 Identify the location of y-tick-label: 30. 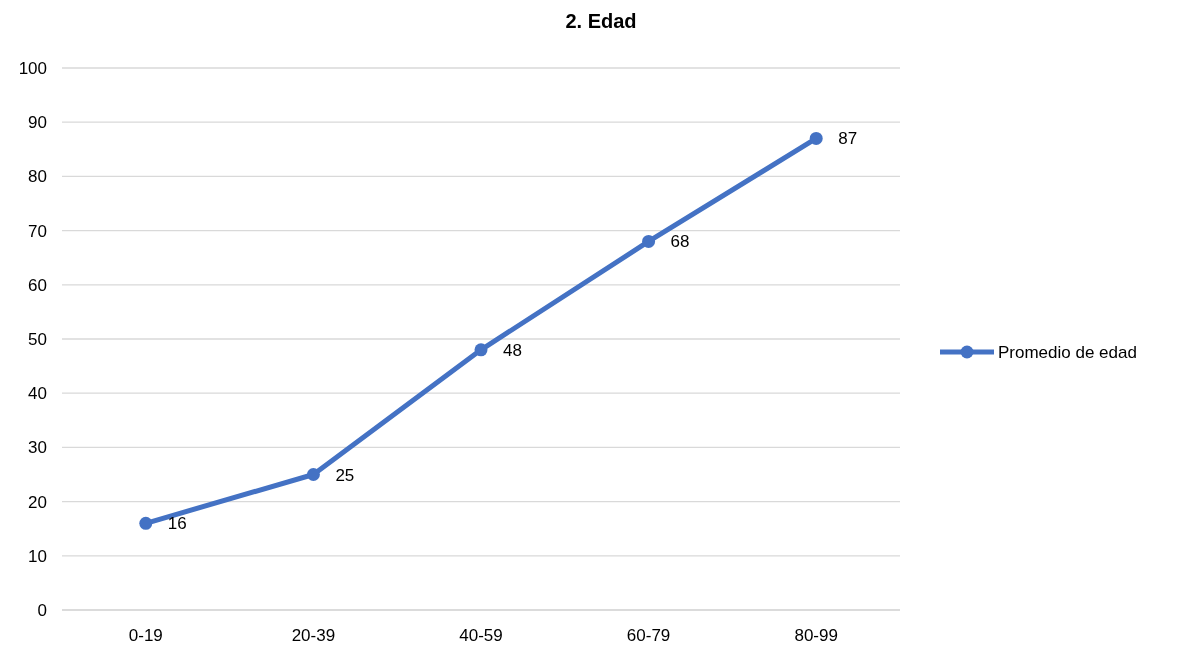
(37, 448).